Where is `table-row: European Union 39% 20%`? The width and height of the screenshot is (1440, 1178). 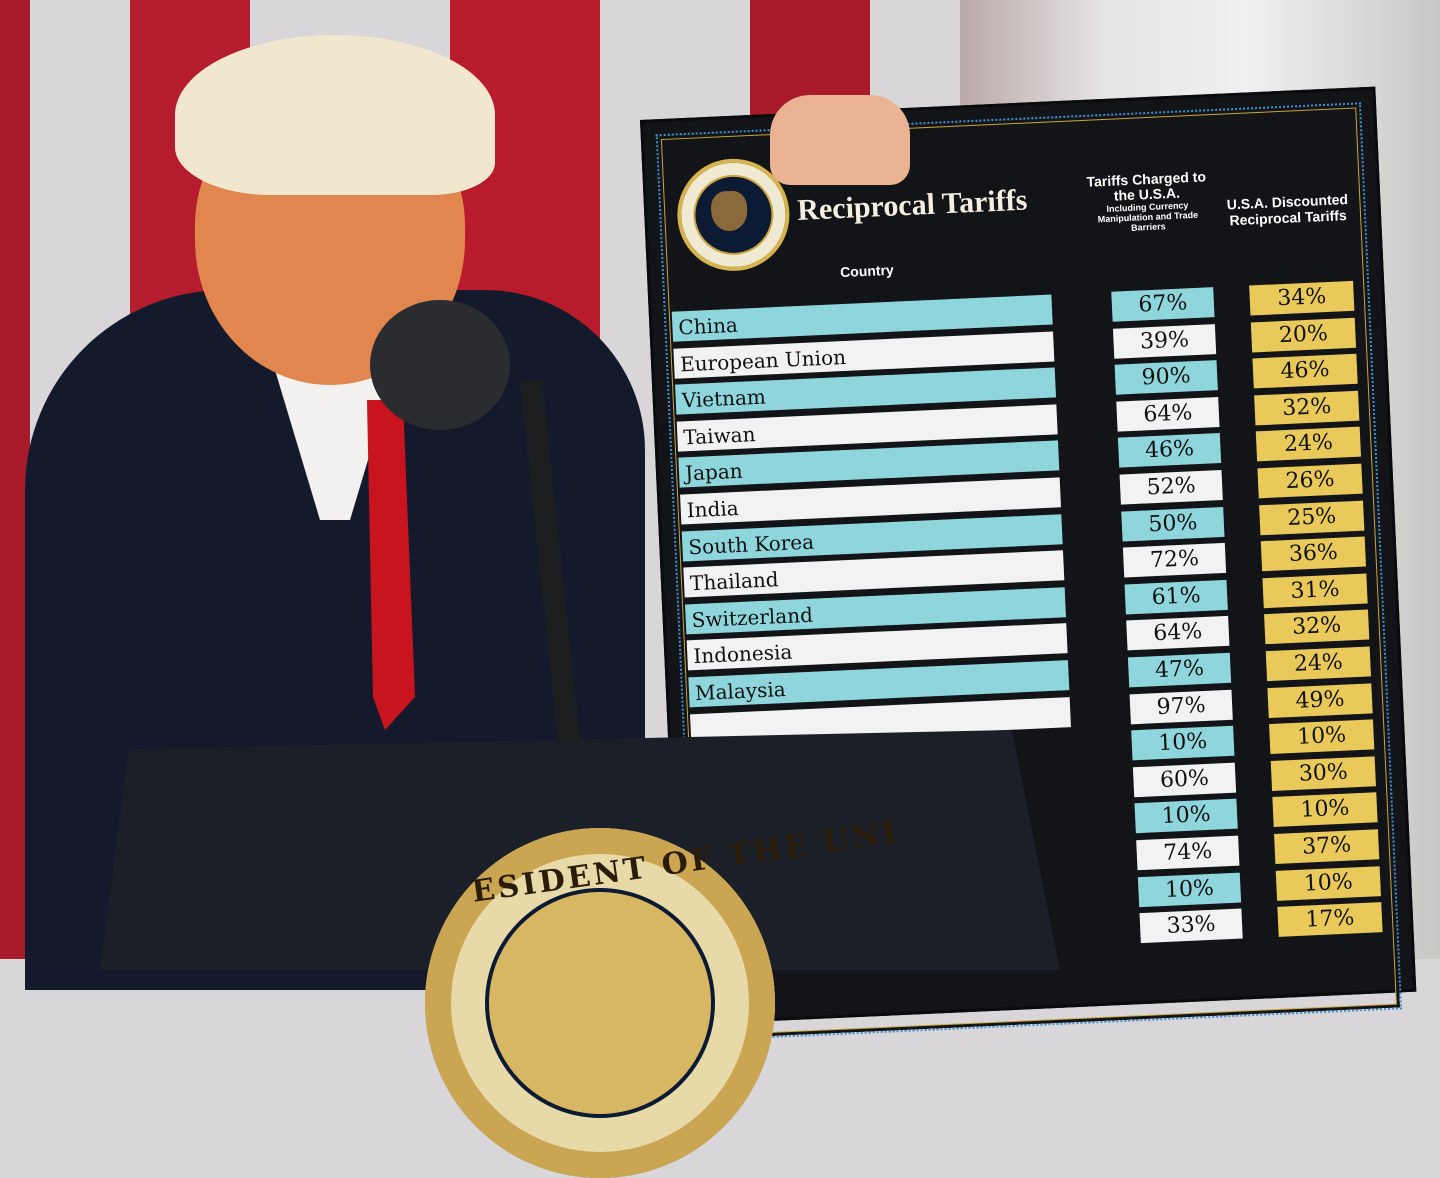
table-row: European Union 39% 20% is located at coordinates (1015, 348).